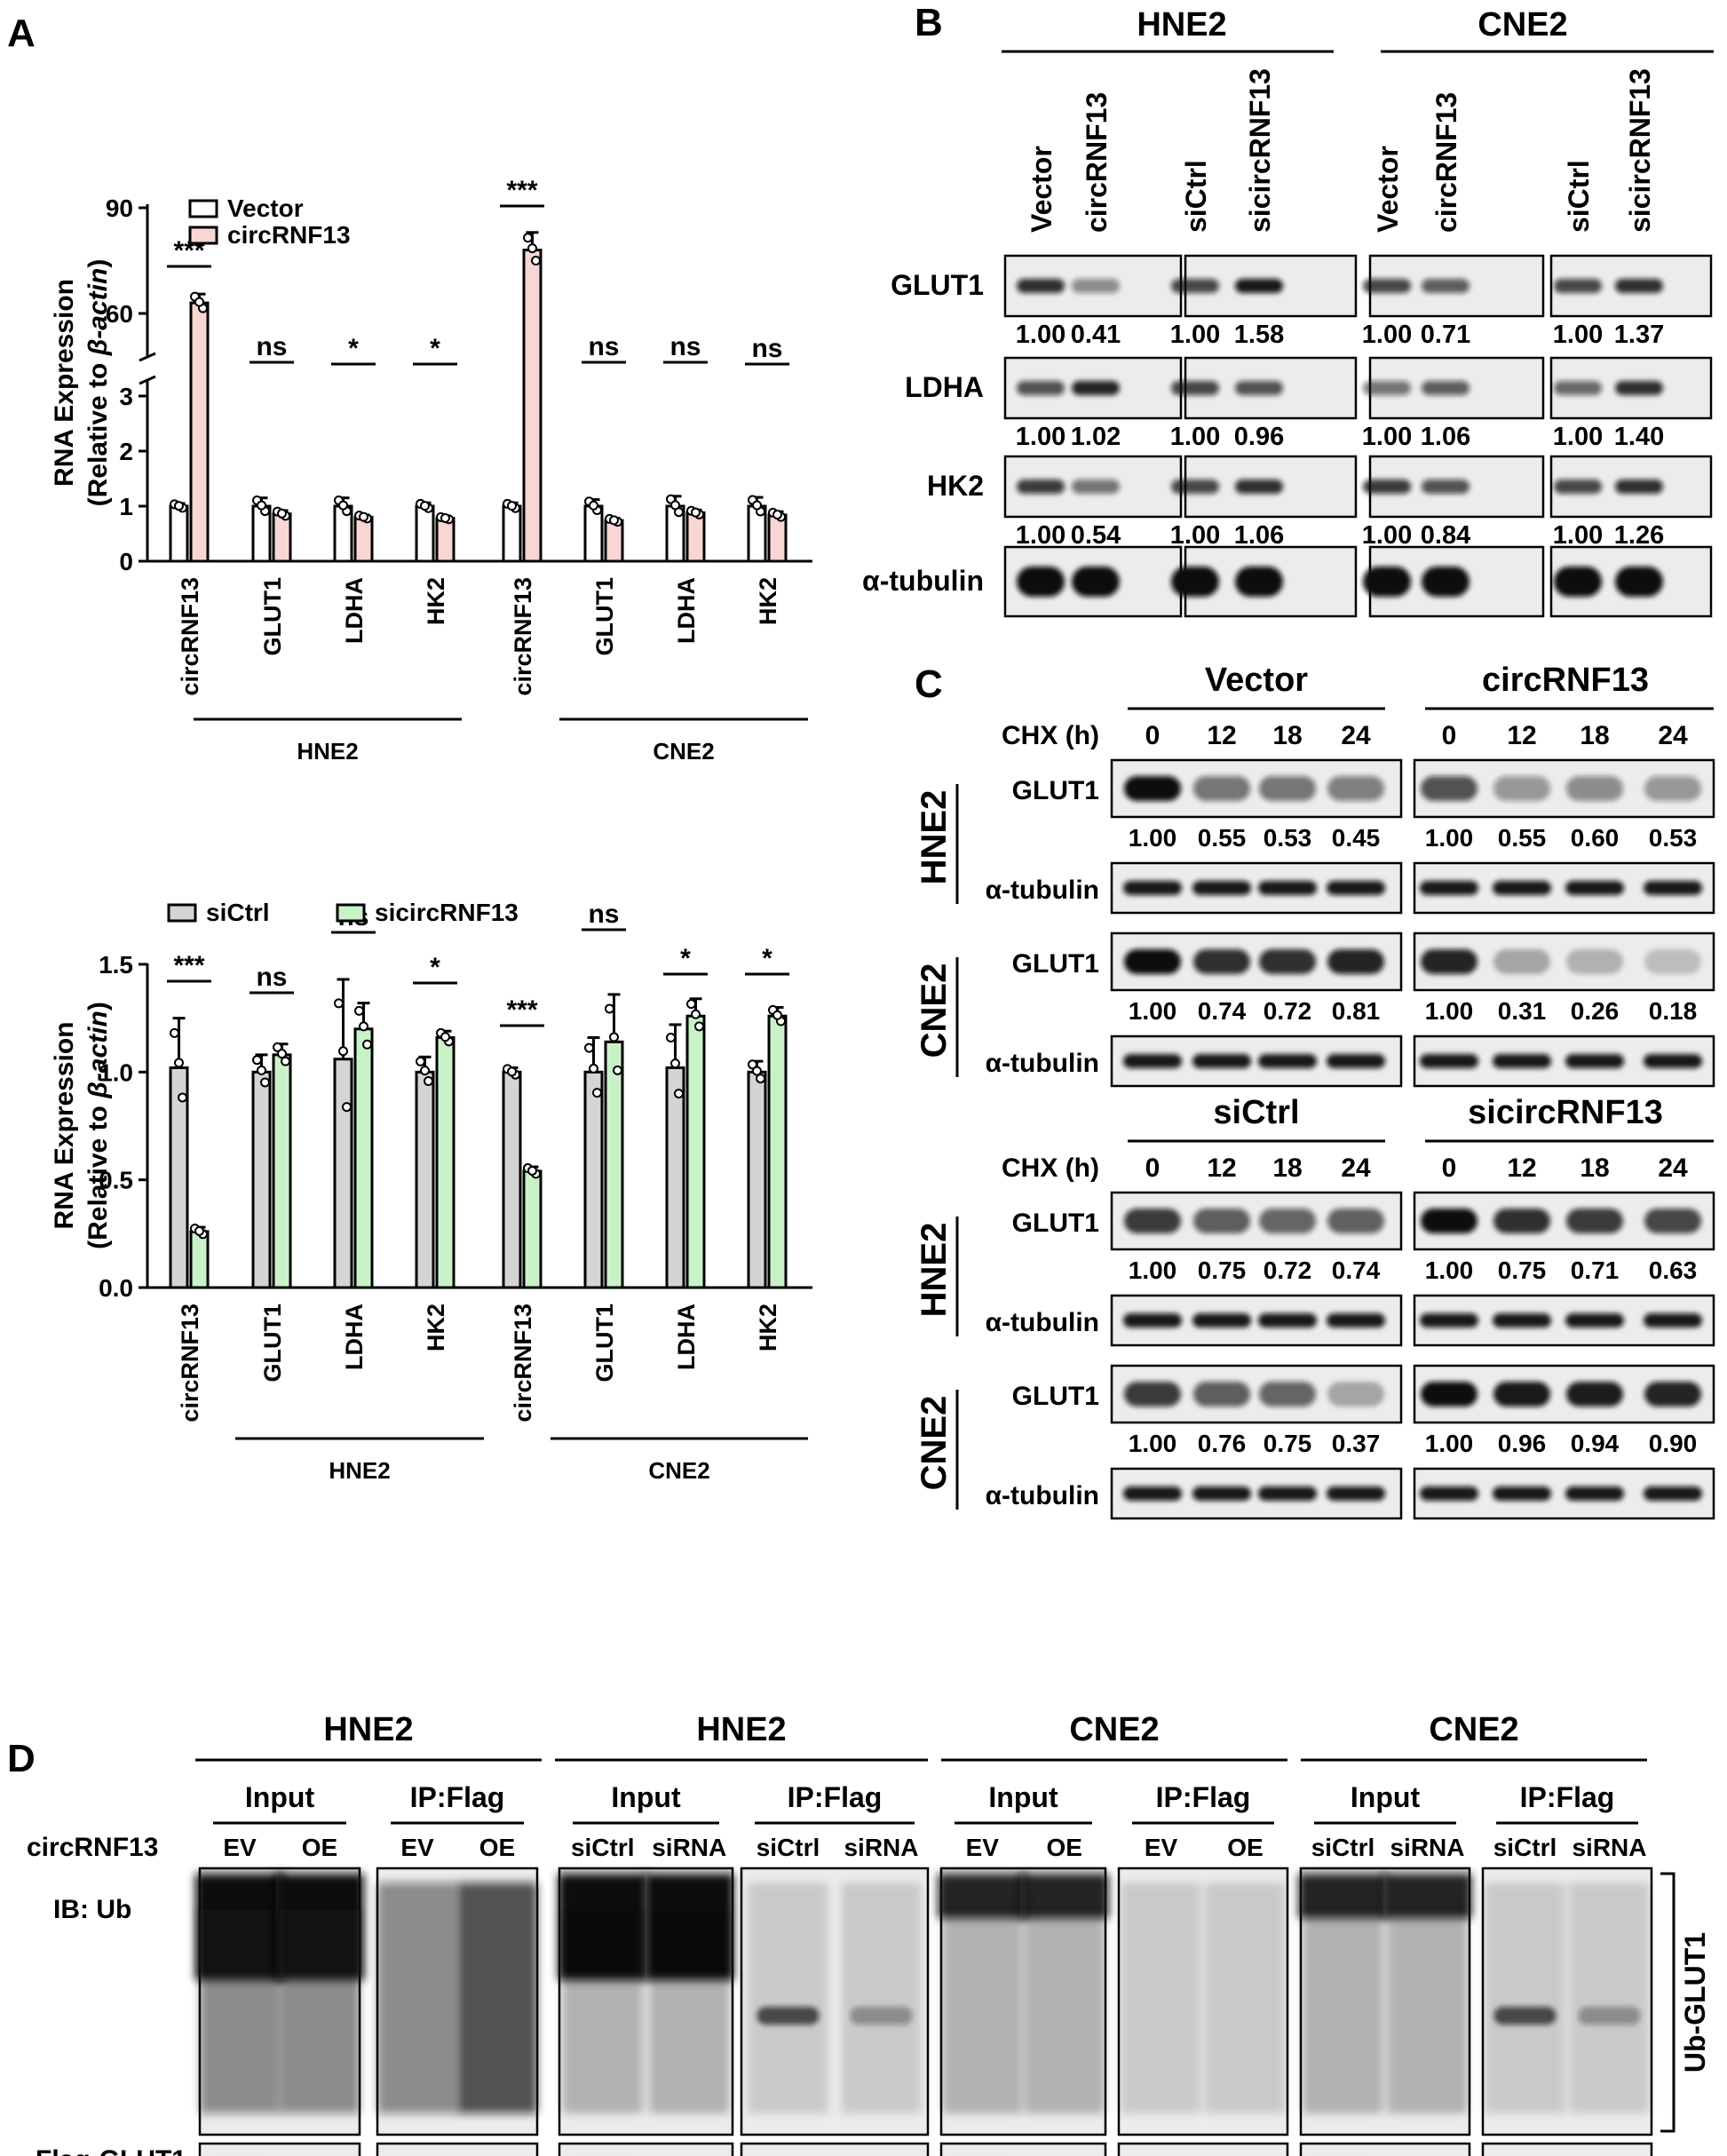  Describe the element at coordinates (1357, 838) in the screenshot. I see `quant-glut1: 0.45` at that location.